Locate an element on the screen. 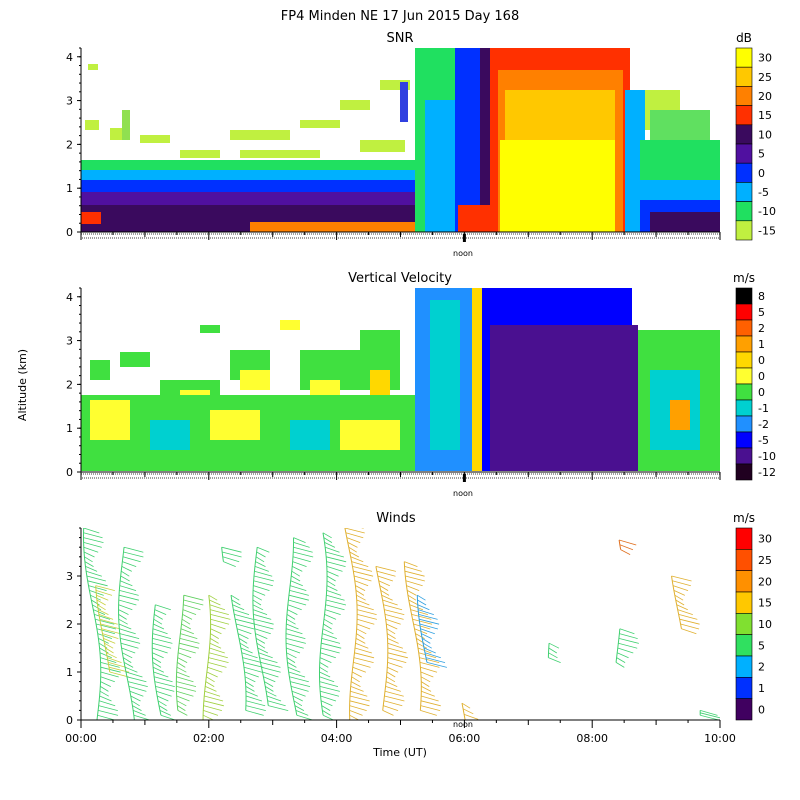 Image resolution: width=800 pixels, height=800 pixels. snr-colorbar-label: 20 is located at coordinates (765, 96).